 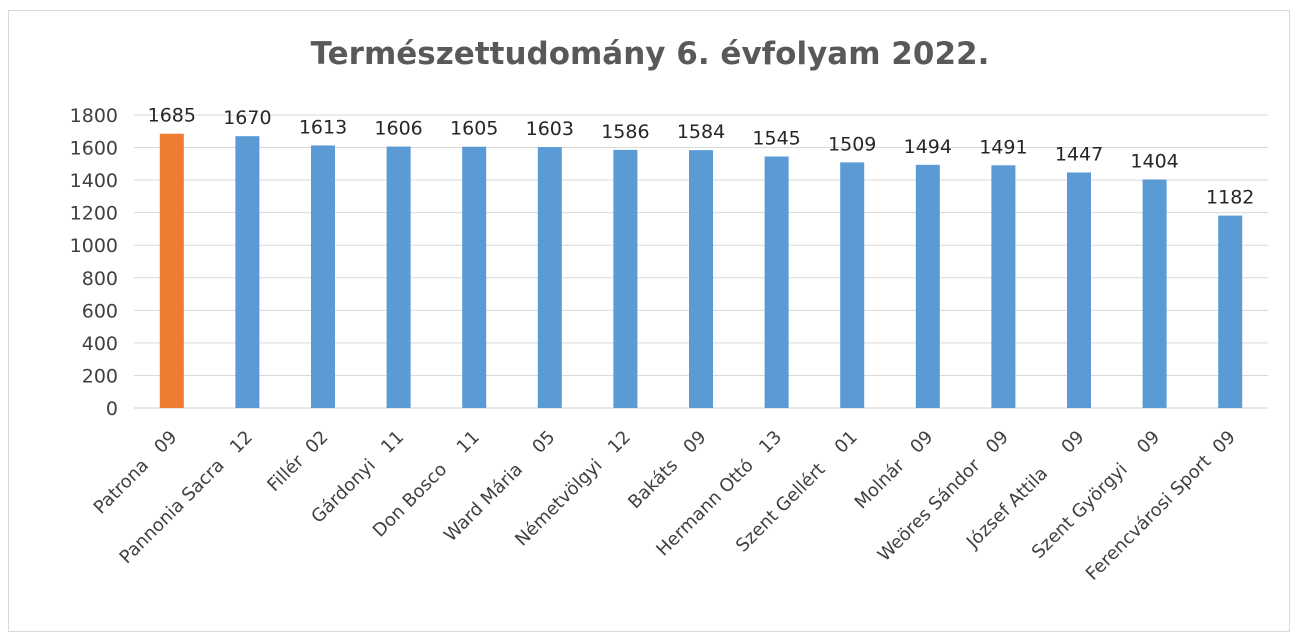 What do you see at coordinates (186, 497) in the screenshot?
I see `category-label: Pannonia Sacra 12` at bounding box center [186, 497].